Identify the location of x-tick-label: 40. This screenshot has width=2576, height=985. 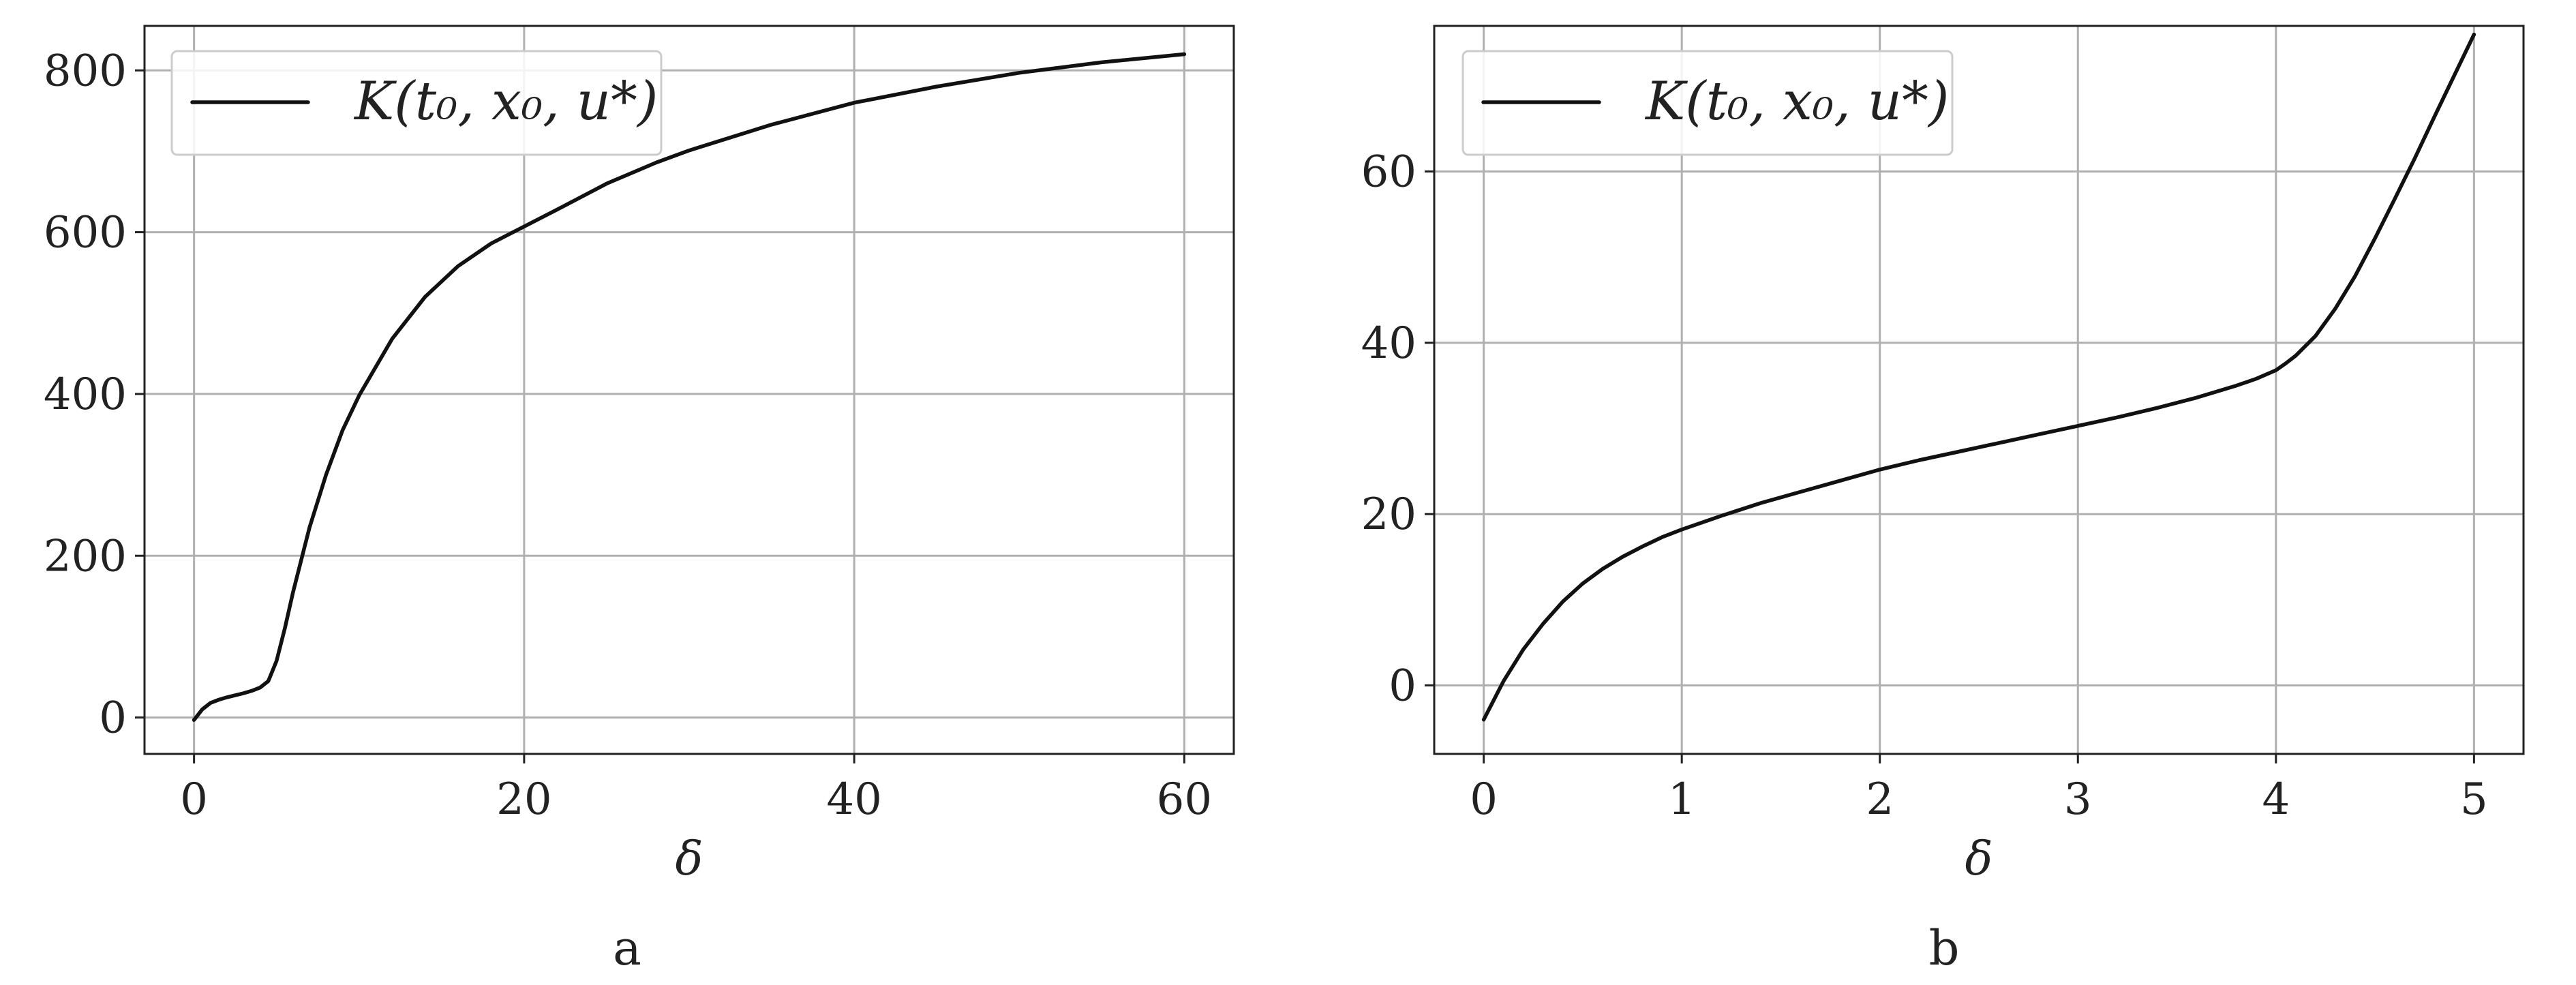
(854, 799).